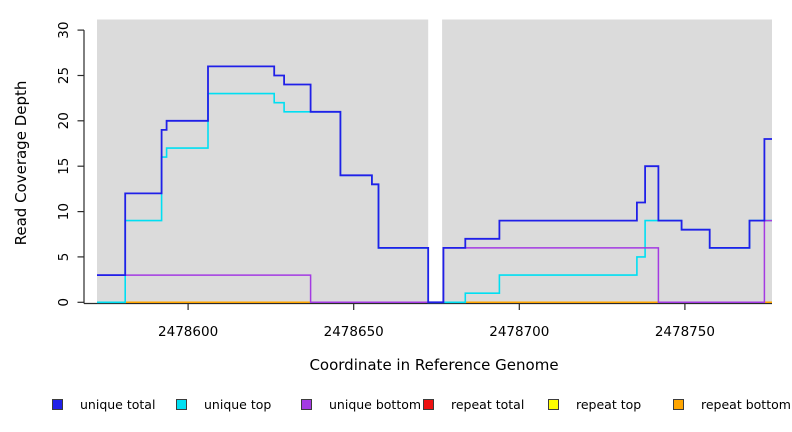 The width and height of the screenshot is (792, 432). Describe the element at coordinates (118, 404) in the screenshot. I see `legend-label: unique total` at that location.